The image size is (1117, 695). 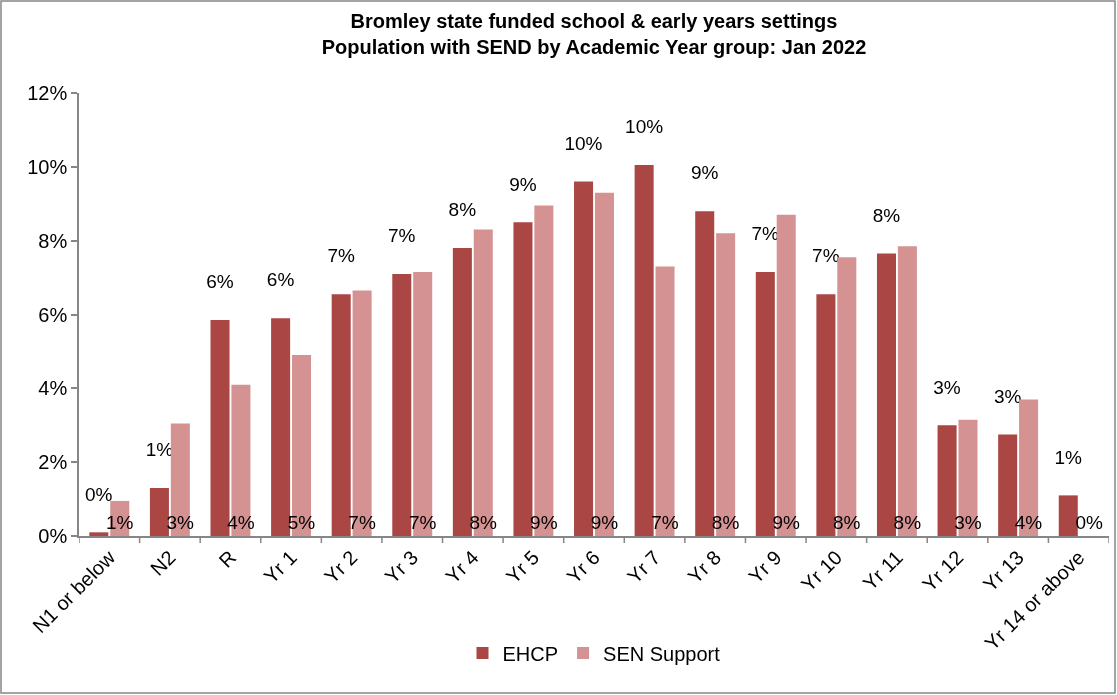 What do you see at coordinates (53, 536) in the screenshot?
I see `y-tick-label: 0%` at bounding box center [53, 536].